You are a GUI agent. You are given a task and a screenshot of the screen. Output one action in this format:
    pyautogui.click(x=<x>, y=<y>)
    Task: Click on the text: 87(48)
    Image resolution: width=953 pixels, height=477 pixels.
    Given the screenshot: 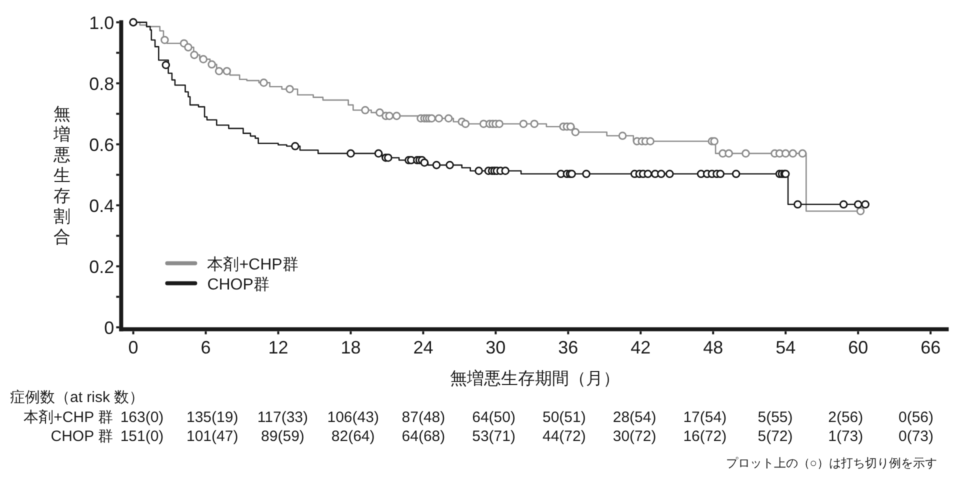 What is the action you would take?
    pyautogui.click(x=424, y=417)
    